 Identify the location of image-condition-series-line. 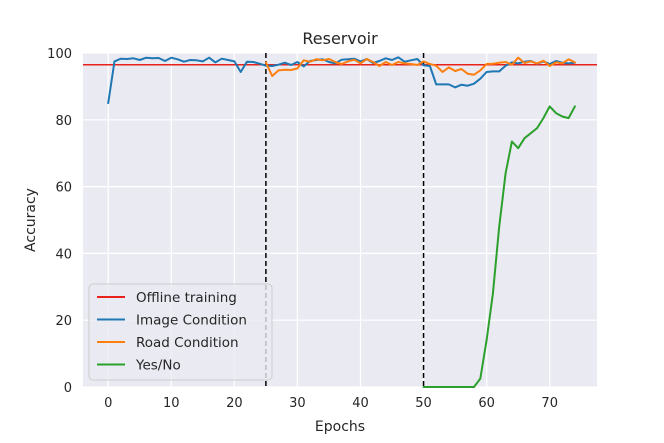
(341, 80).